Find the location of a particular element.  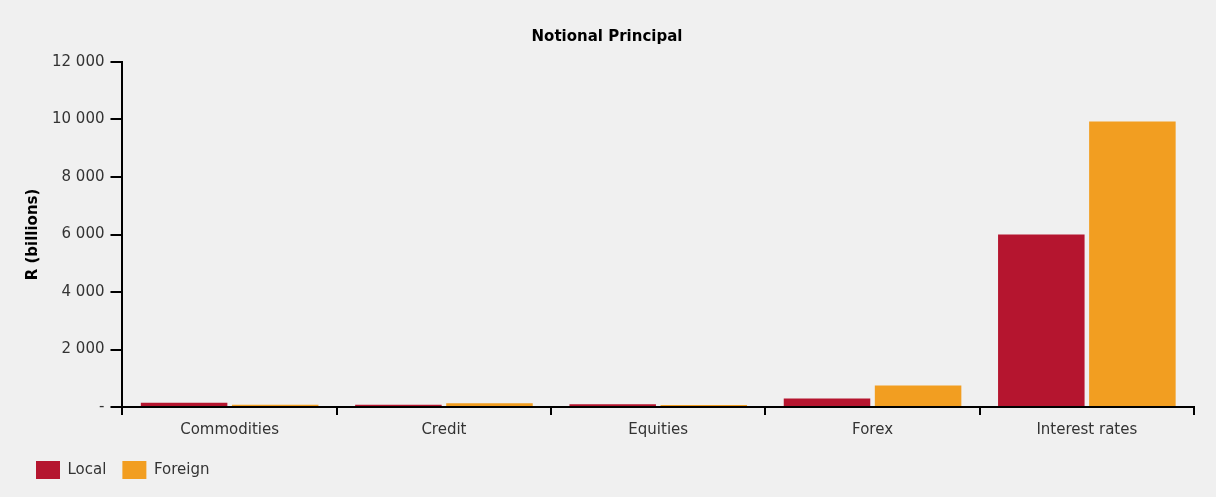

y-tick-label: 2 000 is located at coordinates (83, 348).